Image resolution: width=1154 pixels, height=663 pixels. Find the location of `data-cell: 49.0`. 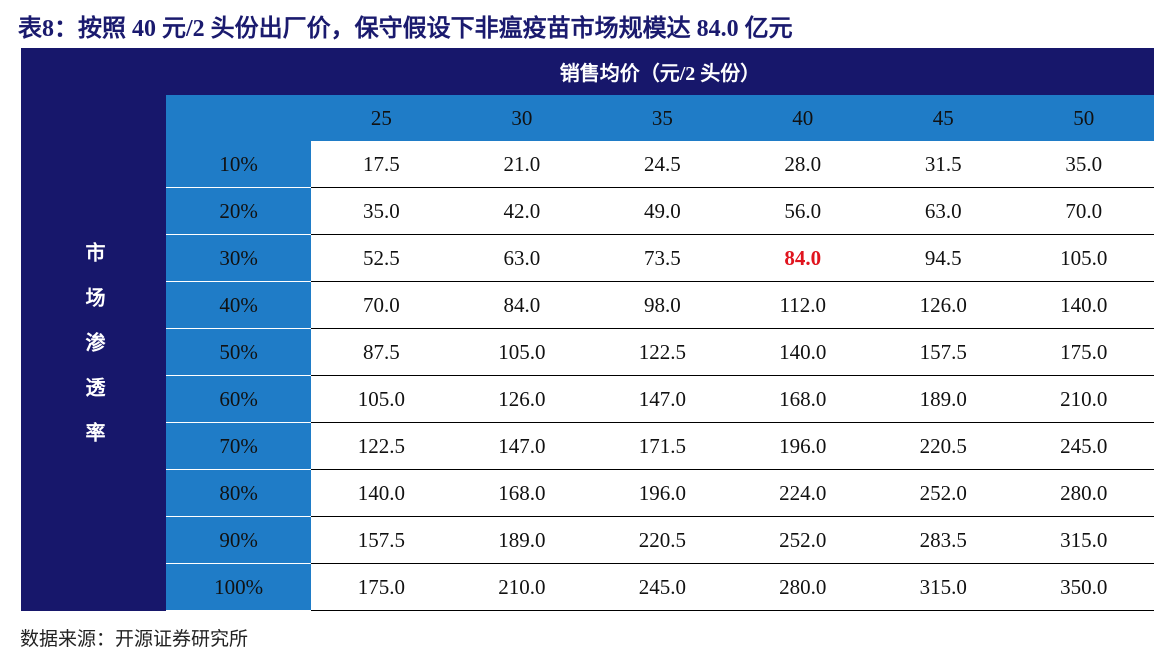

data-cell: 49.0 is located at coordinates (662, 211).